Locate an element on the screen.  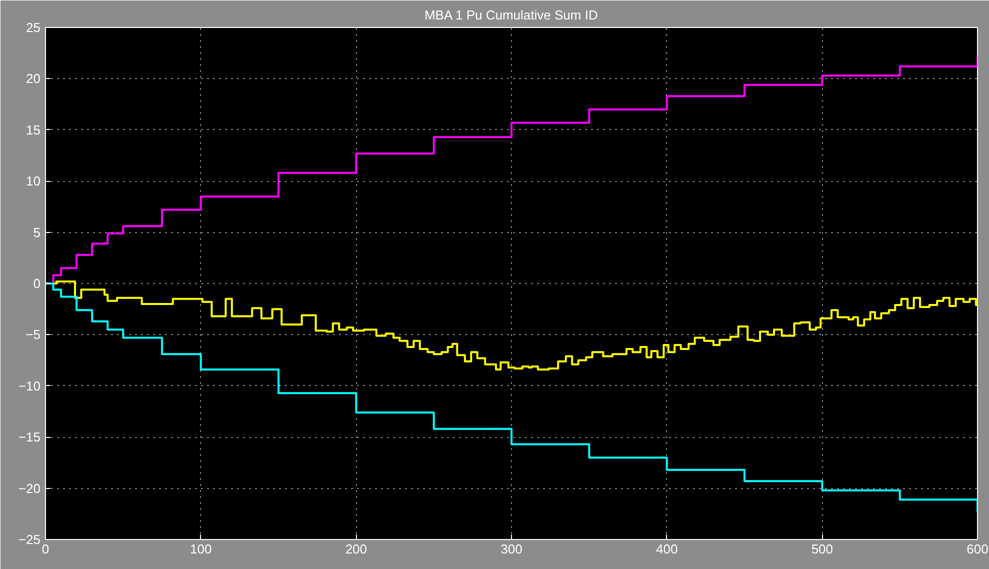
y-tick-label: 5 is located at coordinates (37, 232).